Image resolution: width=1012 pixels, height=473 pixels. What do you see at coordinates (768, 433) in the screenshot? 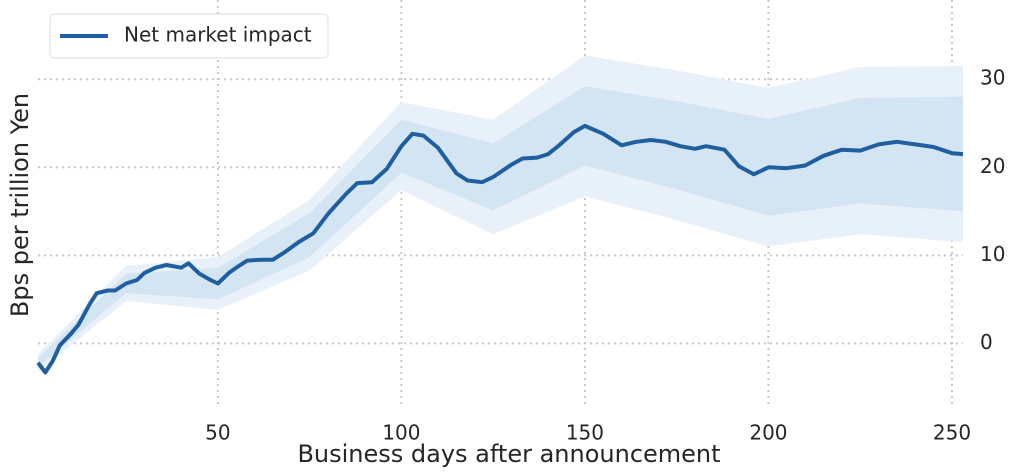
I see `x-tick-label: 200` at bounding box center [768, 433].